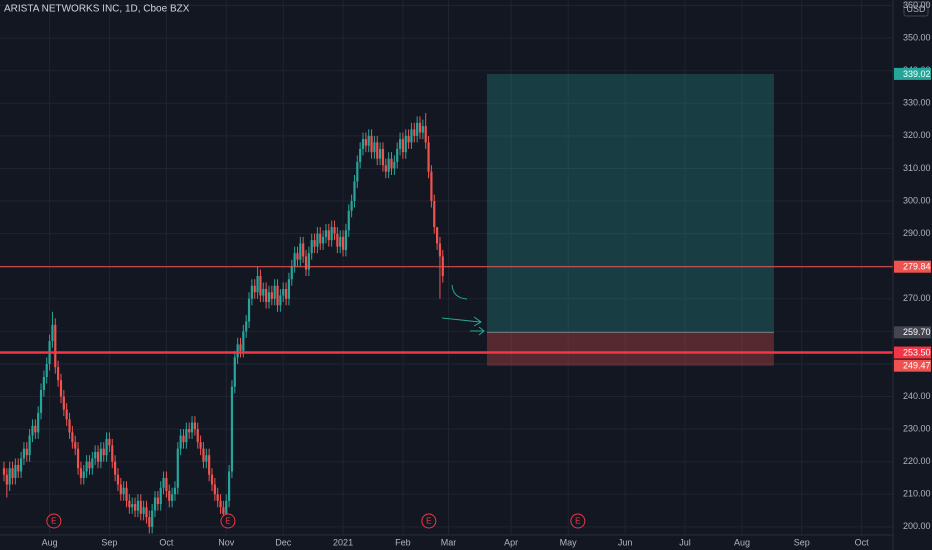  What do you see at coordinates (477, 331) in the screenshot?
I see `drawn-arrow` at bounding box center [477, 331].